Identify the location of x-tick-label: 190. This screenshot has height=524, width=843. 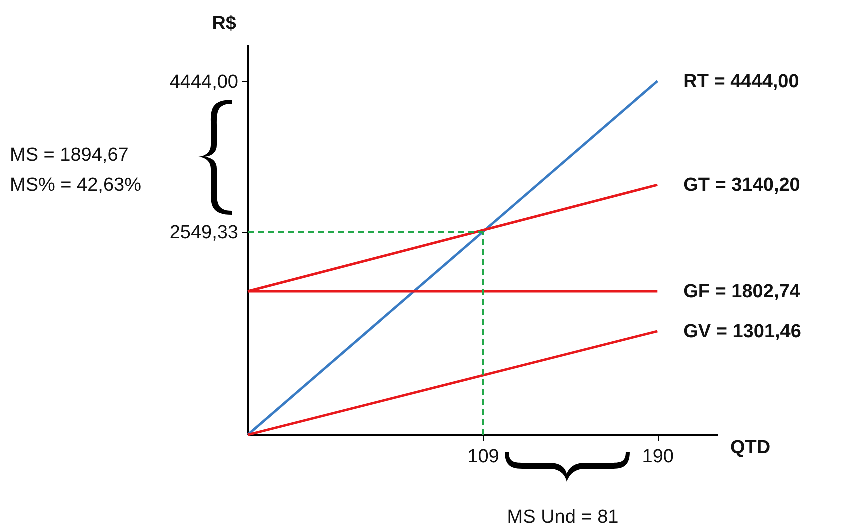
(658, 457).